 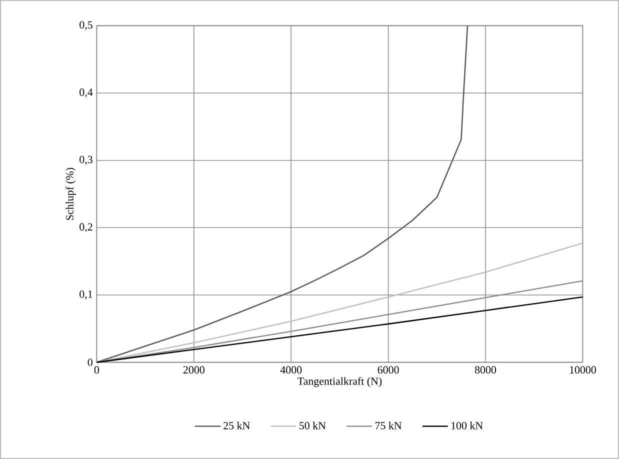 What do you see at coordinates (86, 25) in the screenshot?
I see `y-tick-label: 0,5` at bounding box center [86, 25].